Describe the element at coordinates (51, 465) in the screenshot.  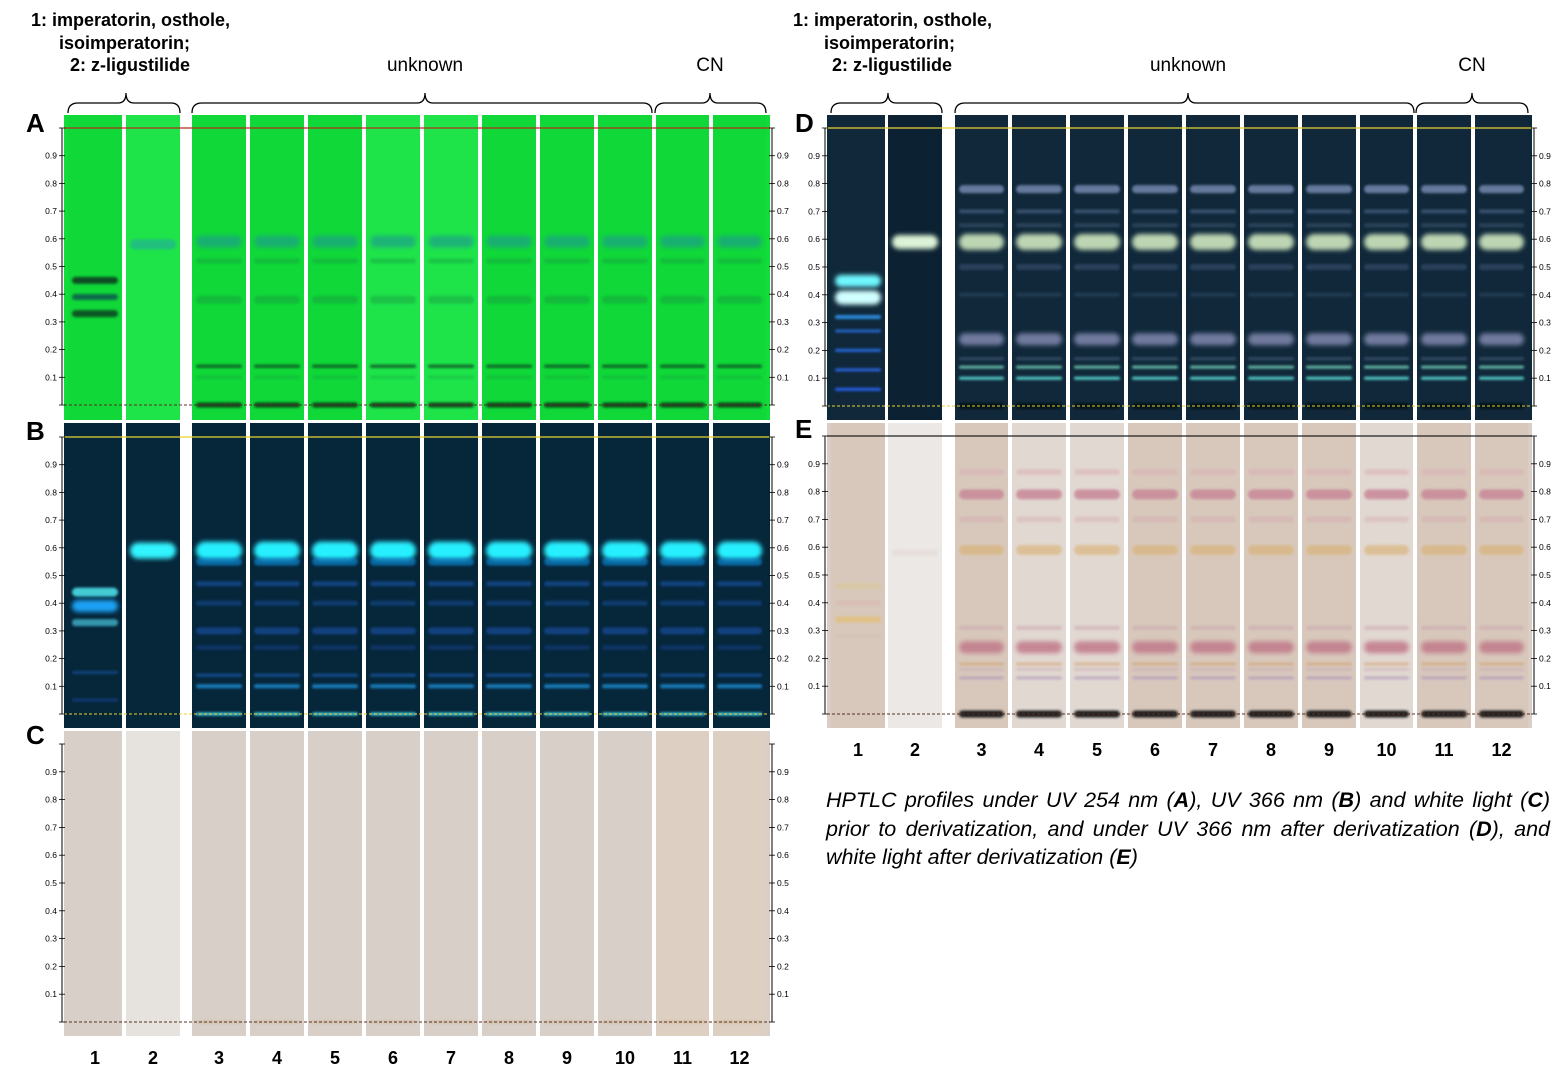
I see `rf-tick-label: 0.9` at that location.